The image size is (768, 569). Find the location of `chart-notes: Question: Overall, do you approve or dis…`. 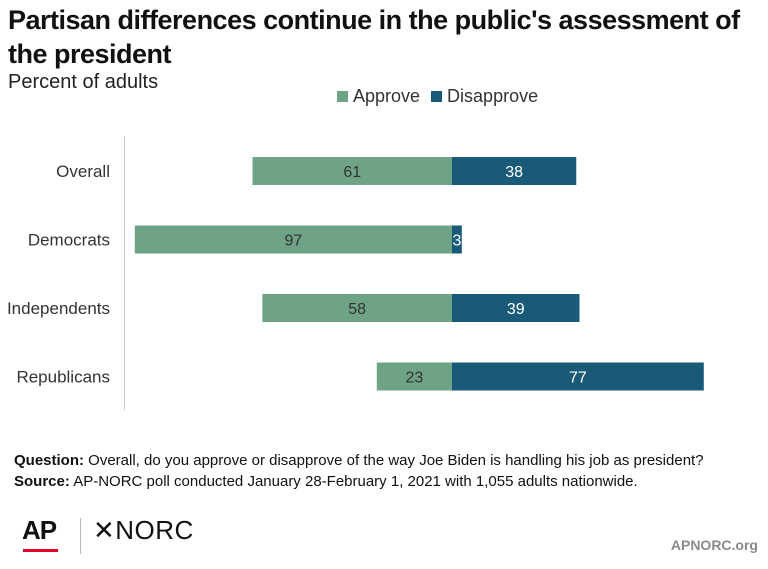

chart-notes: Question: Overall, do you approve or dis… is located at coordinates (386, 471).